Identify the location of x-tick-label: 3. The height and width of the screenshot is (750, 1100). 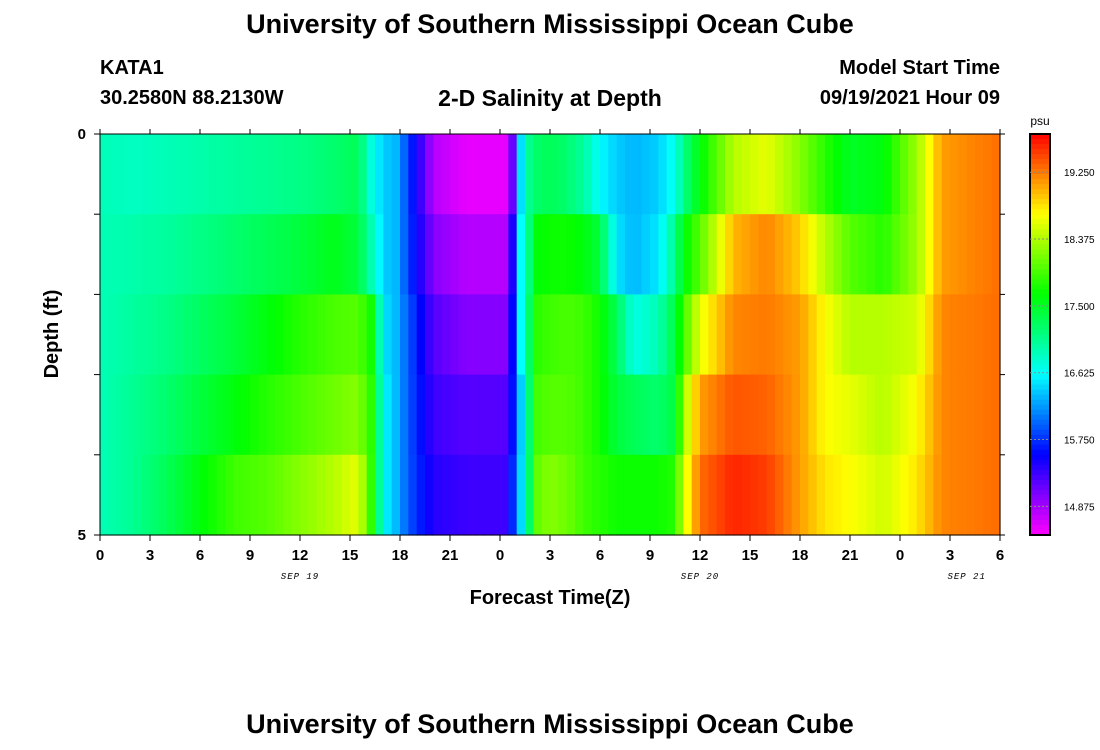
(150, 555).